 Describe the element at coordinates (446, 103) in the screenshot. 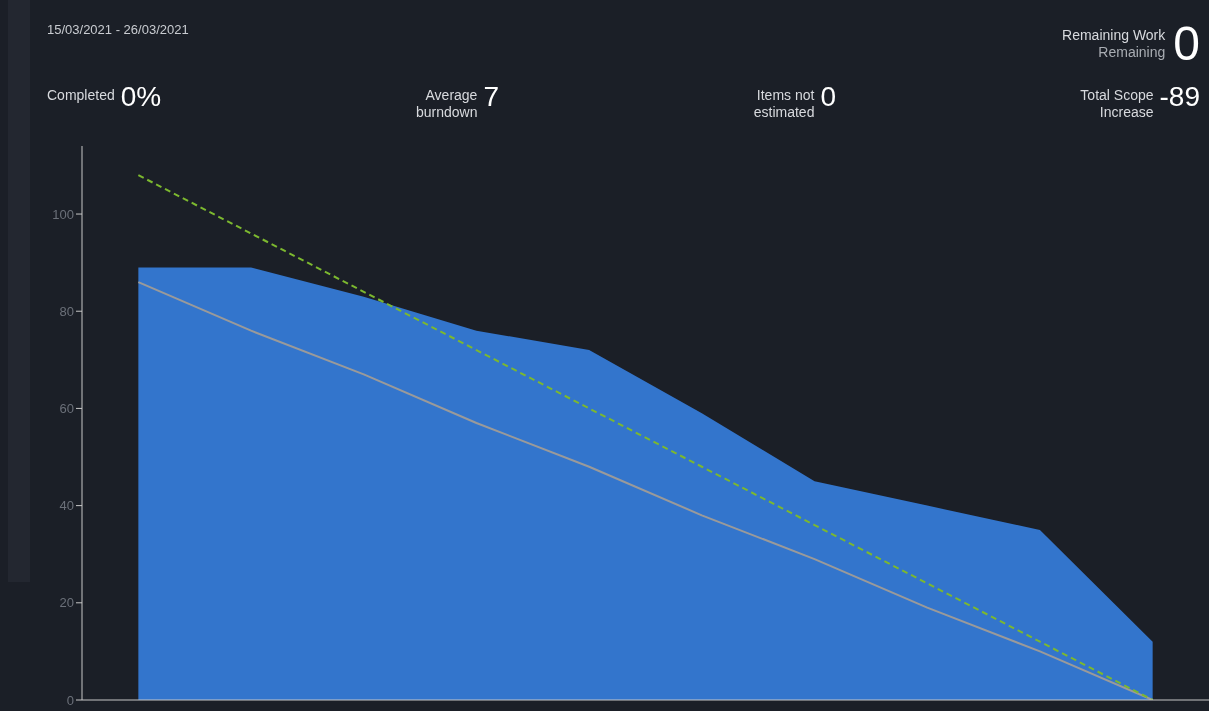

I see `text: Average burndown` at that location.